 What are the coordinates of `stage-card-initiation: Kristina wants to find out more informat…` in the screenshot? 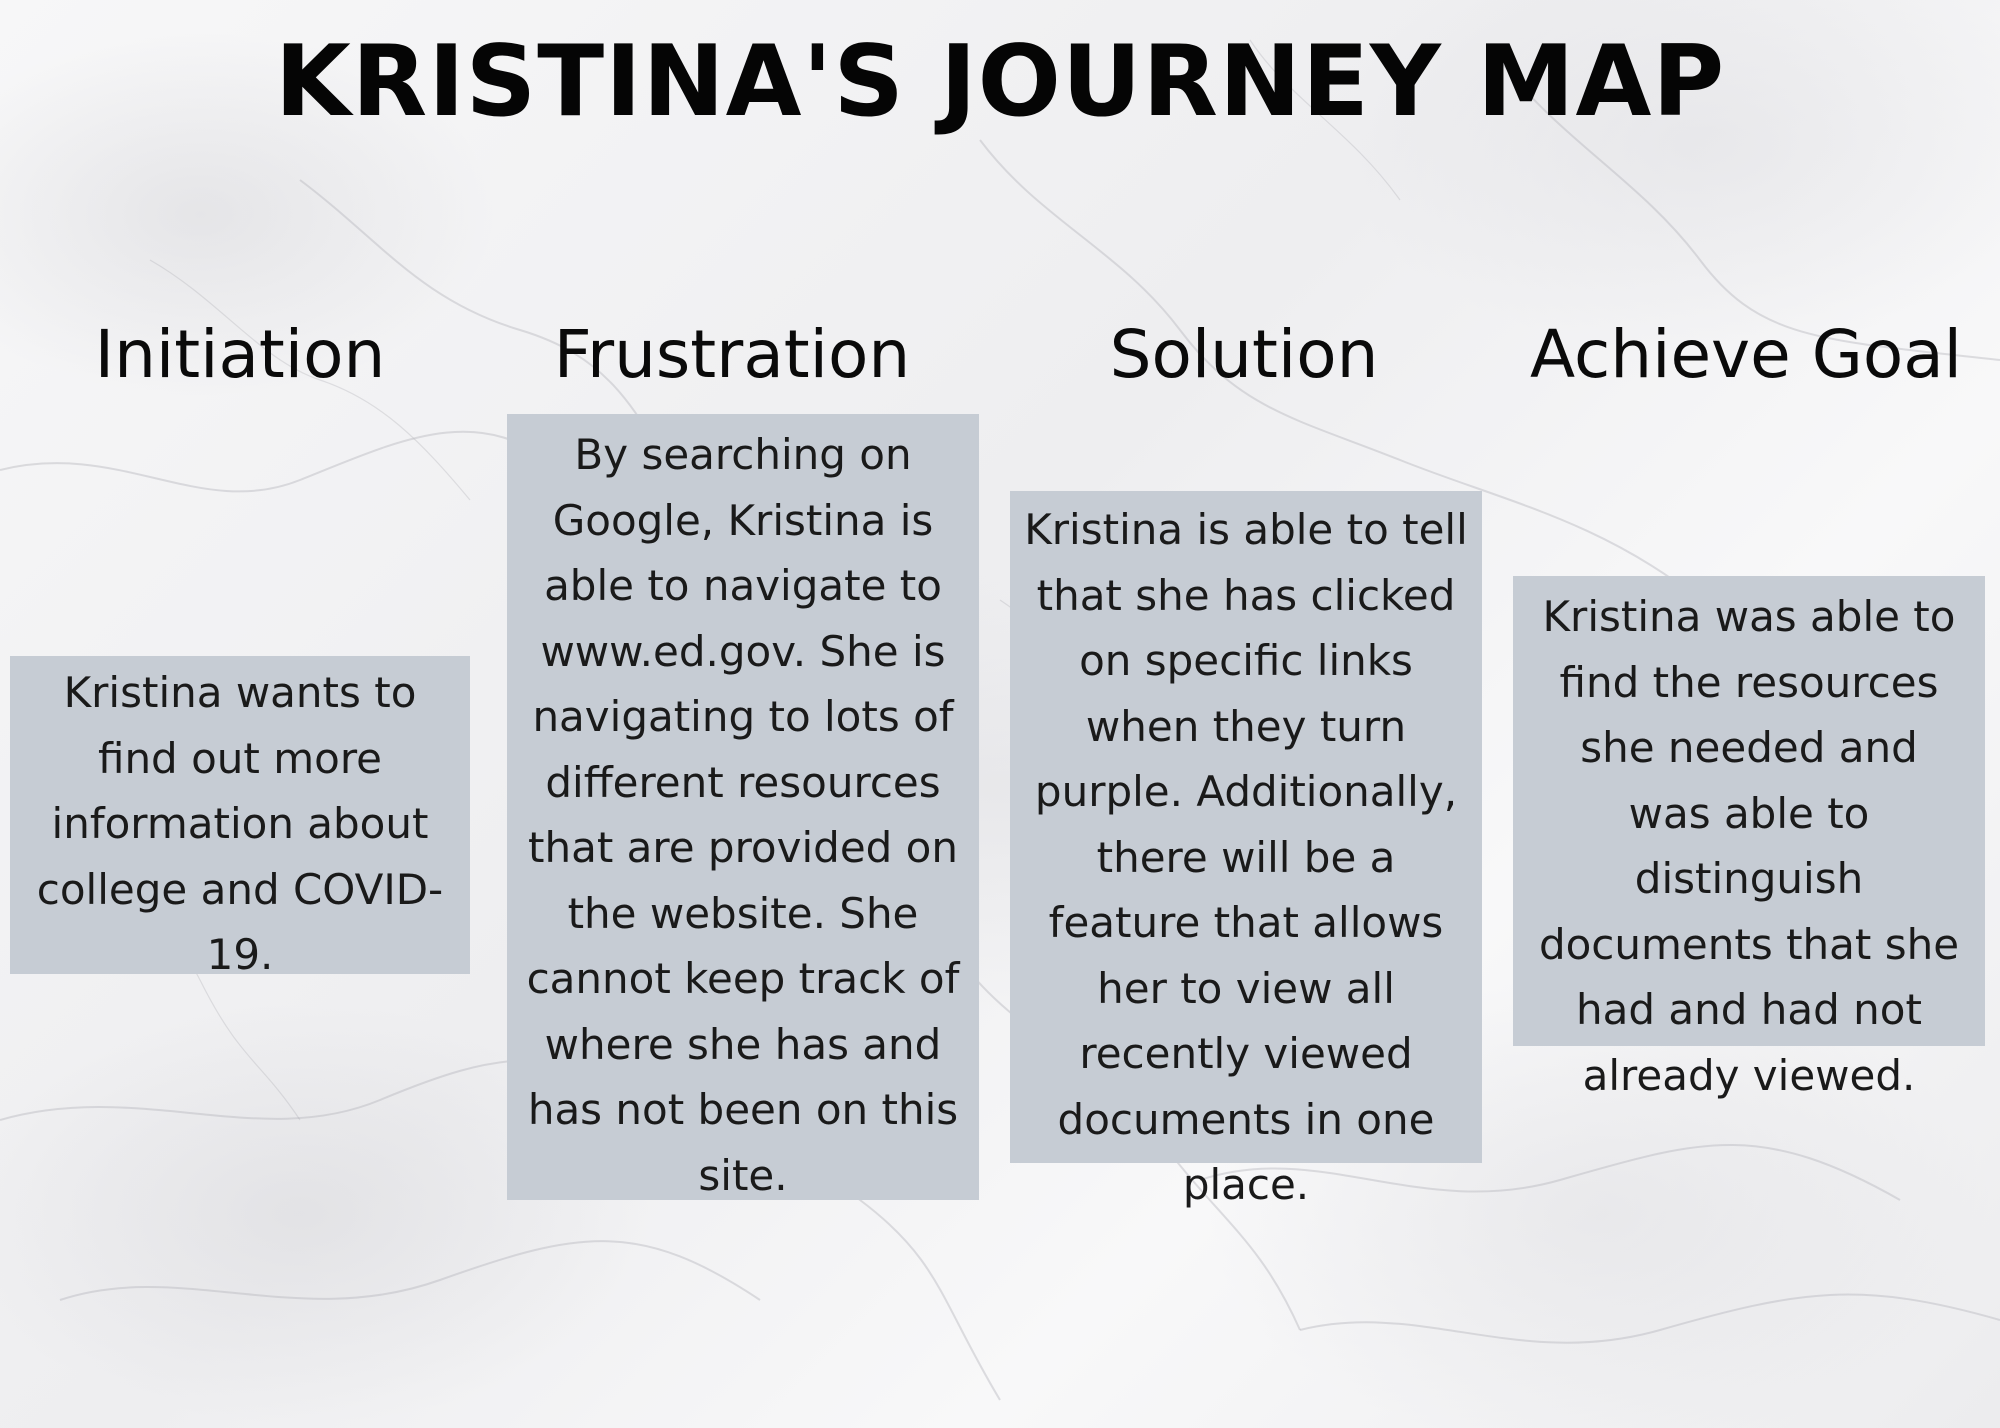 It's located at (240, 817).